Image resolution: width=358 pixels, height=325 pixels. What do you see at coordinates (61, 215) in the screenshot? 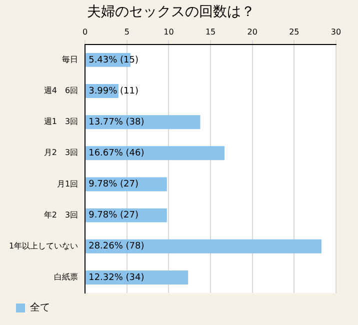
I see `y-tick-label: 年2 3回` at bounding box center [61, 215].